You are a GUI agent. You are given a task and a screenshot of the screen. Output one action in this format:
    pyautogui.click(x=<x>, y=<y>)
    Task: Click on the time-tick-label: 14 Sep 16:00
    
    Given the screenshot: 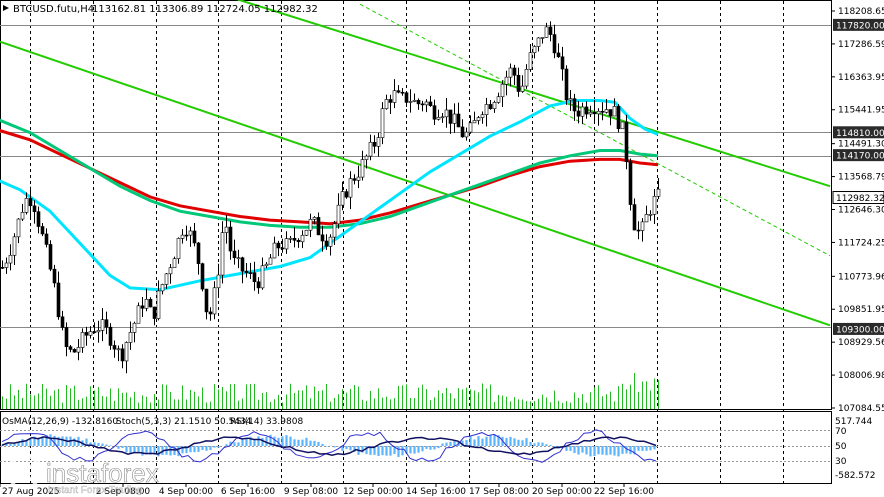 What is the action you would take?
    pyautogui.click(x=436, y=492)
    